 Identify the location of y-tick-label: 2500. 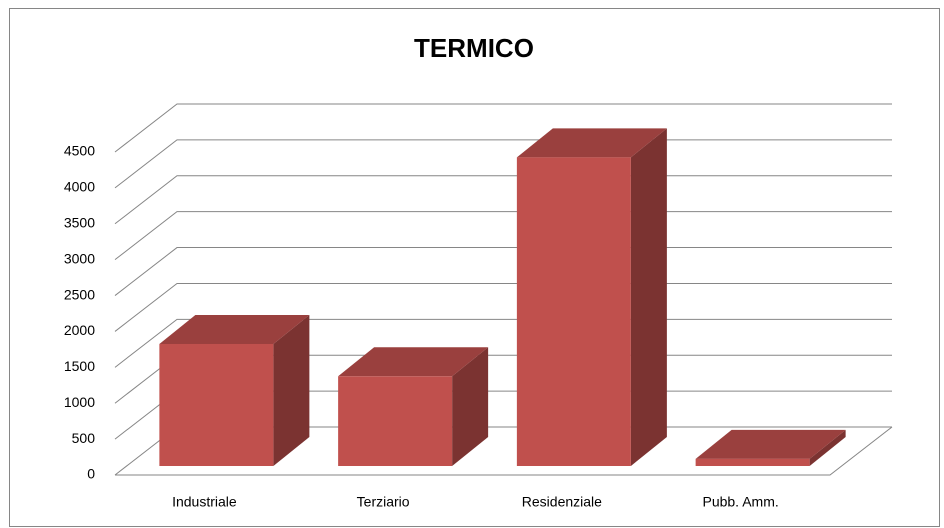
(79, 294).